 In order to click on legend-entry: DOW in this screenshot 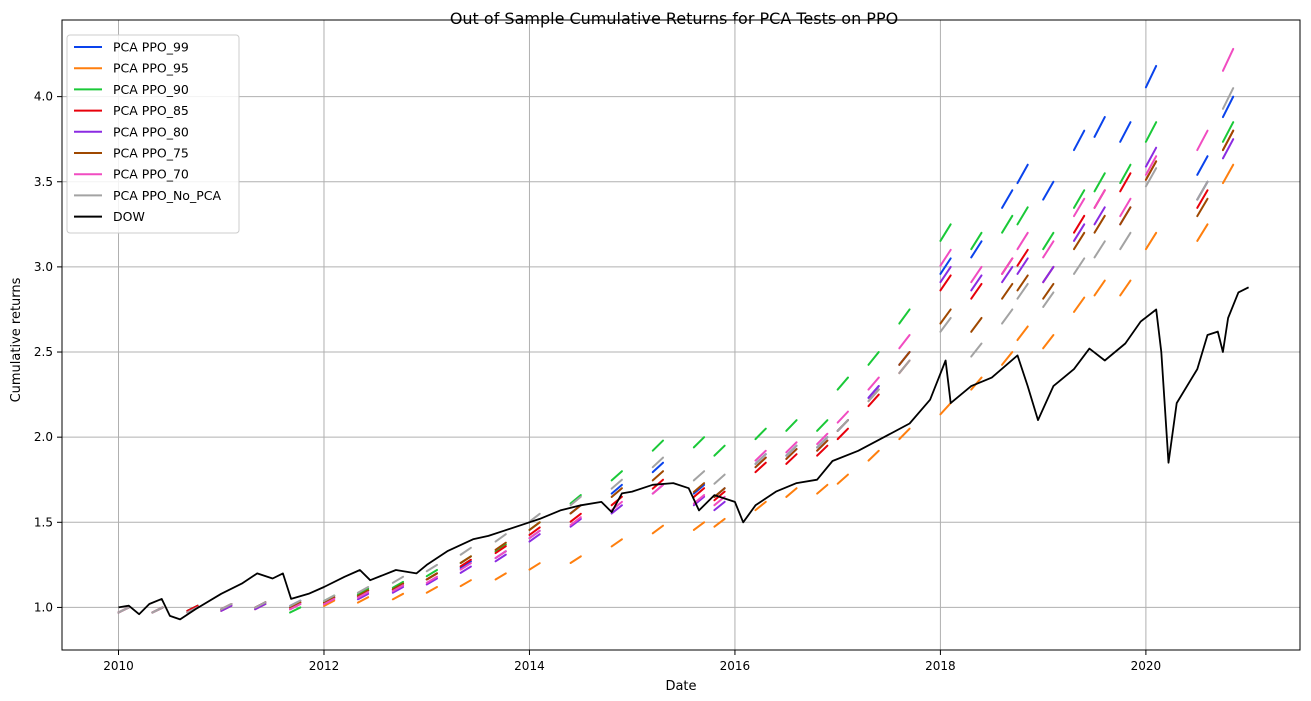, I will do `click(109, 216)`.